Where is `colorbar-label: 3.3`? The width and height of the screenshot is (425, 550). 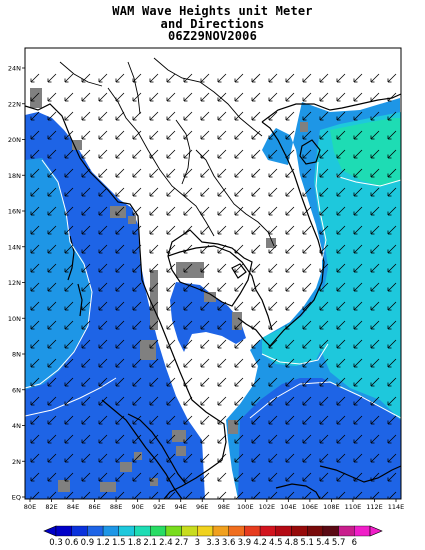
colorbar-label: 3.3 is located at coordinates (213, 543).